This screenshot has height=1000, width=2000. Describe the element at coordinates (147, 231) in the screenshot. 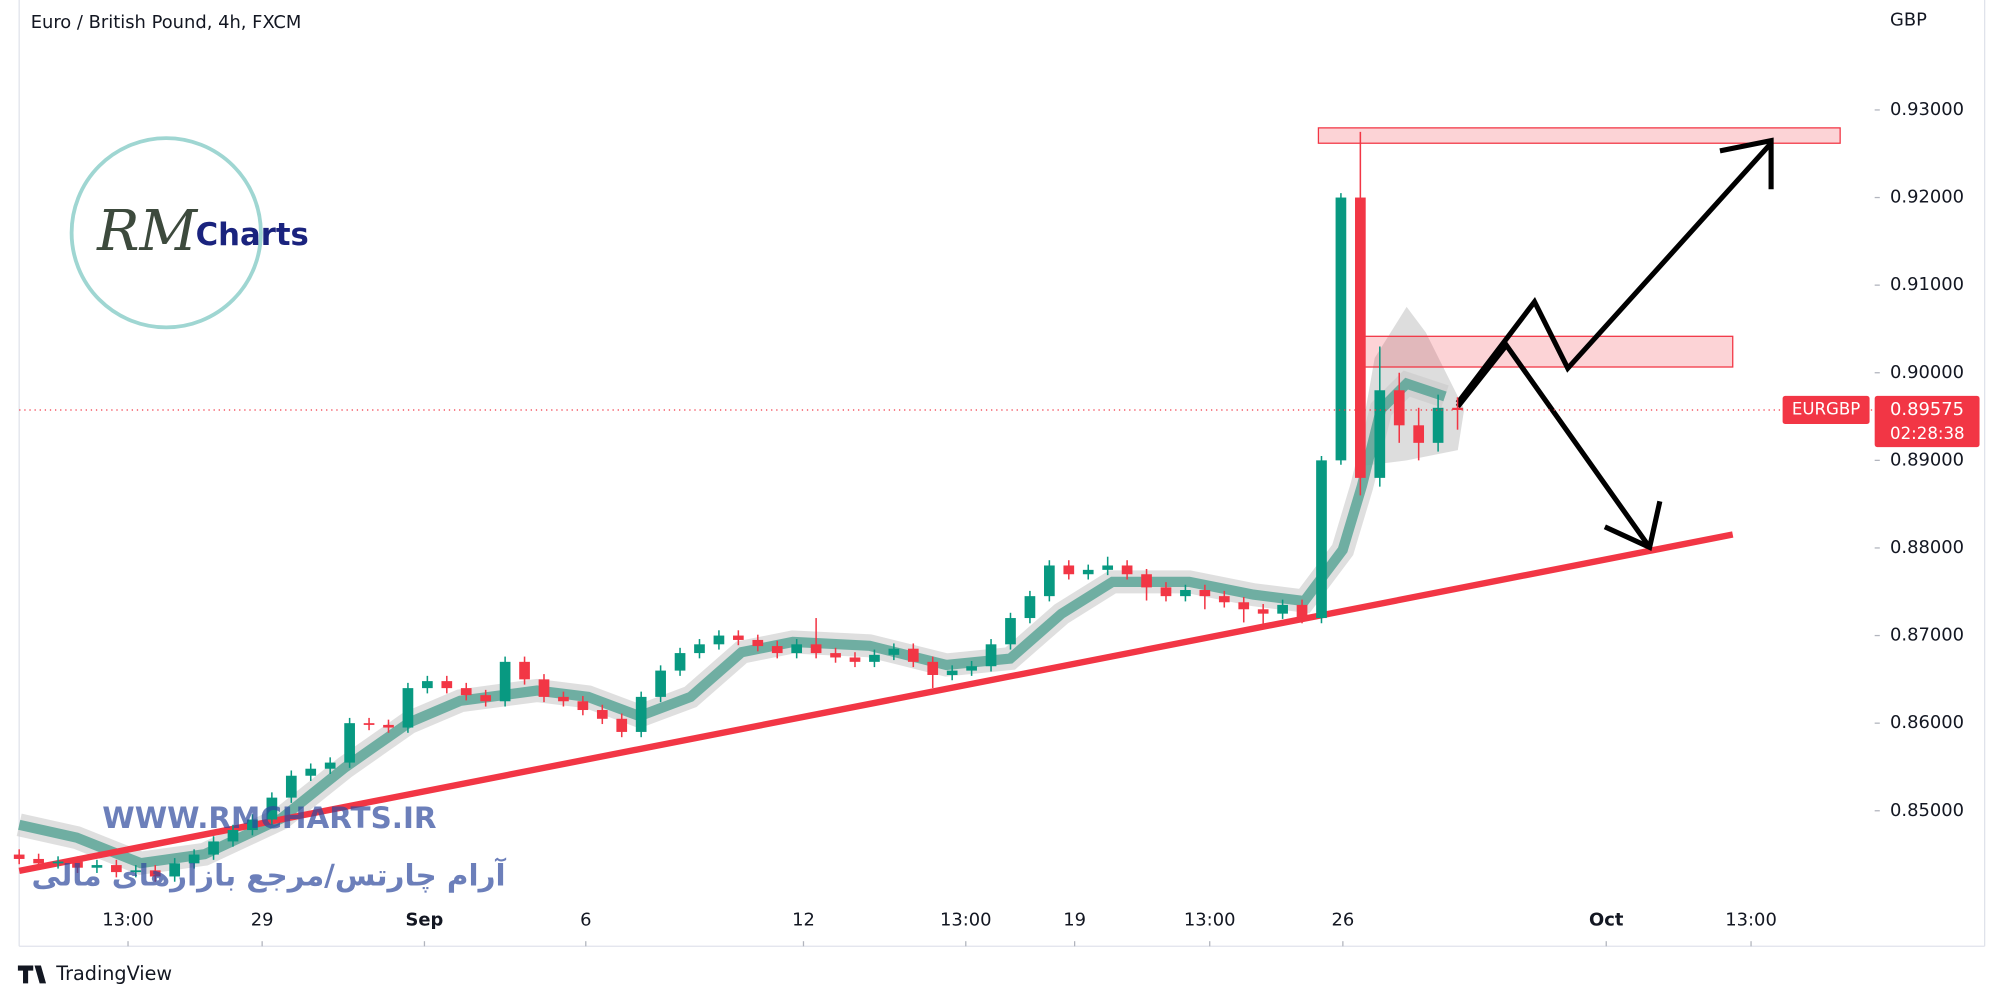

I see `logo-mark: RM` at that location.